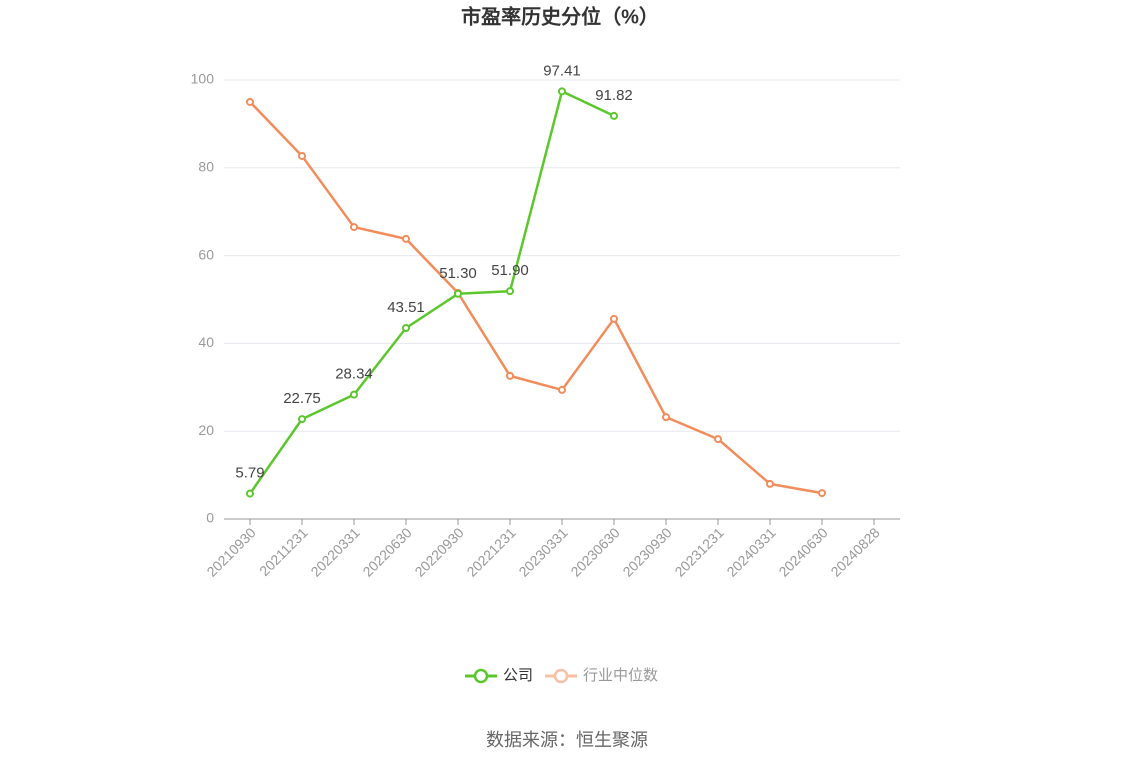 This screenshot has height=766, width=1134. Describe the element at coordinates (302, 398) in the screenshot. I see `data-label: 22.75` at that location.